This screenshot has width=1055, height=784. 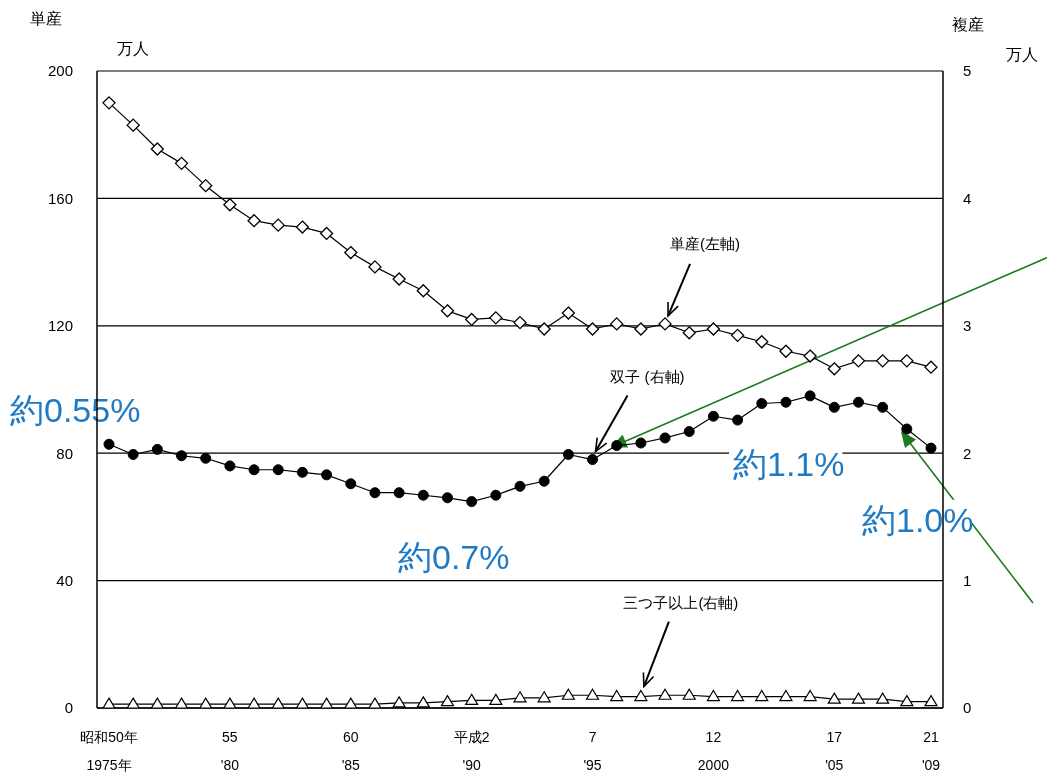 What do you see at coordinates (968, 24) in the screenshot?
I see `y2-axis-title: 複産` at bounding box center [968, 24].